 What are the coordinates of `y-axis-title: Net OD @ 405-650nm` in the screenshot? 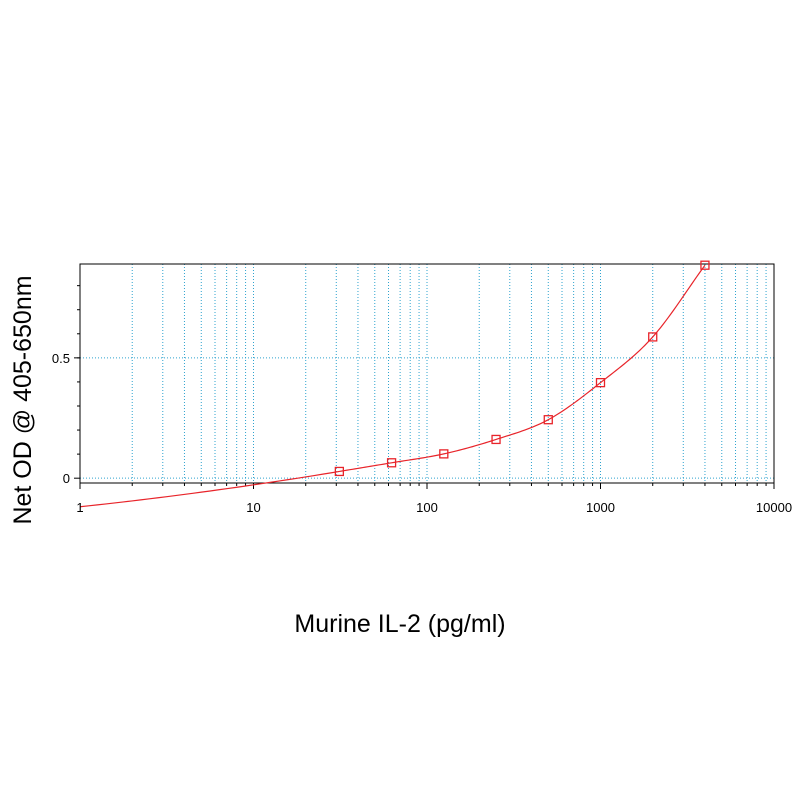 It's located at (23, 399).